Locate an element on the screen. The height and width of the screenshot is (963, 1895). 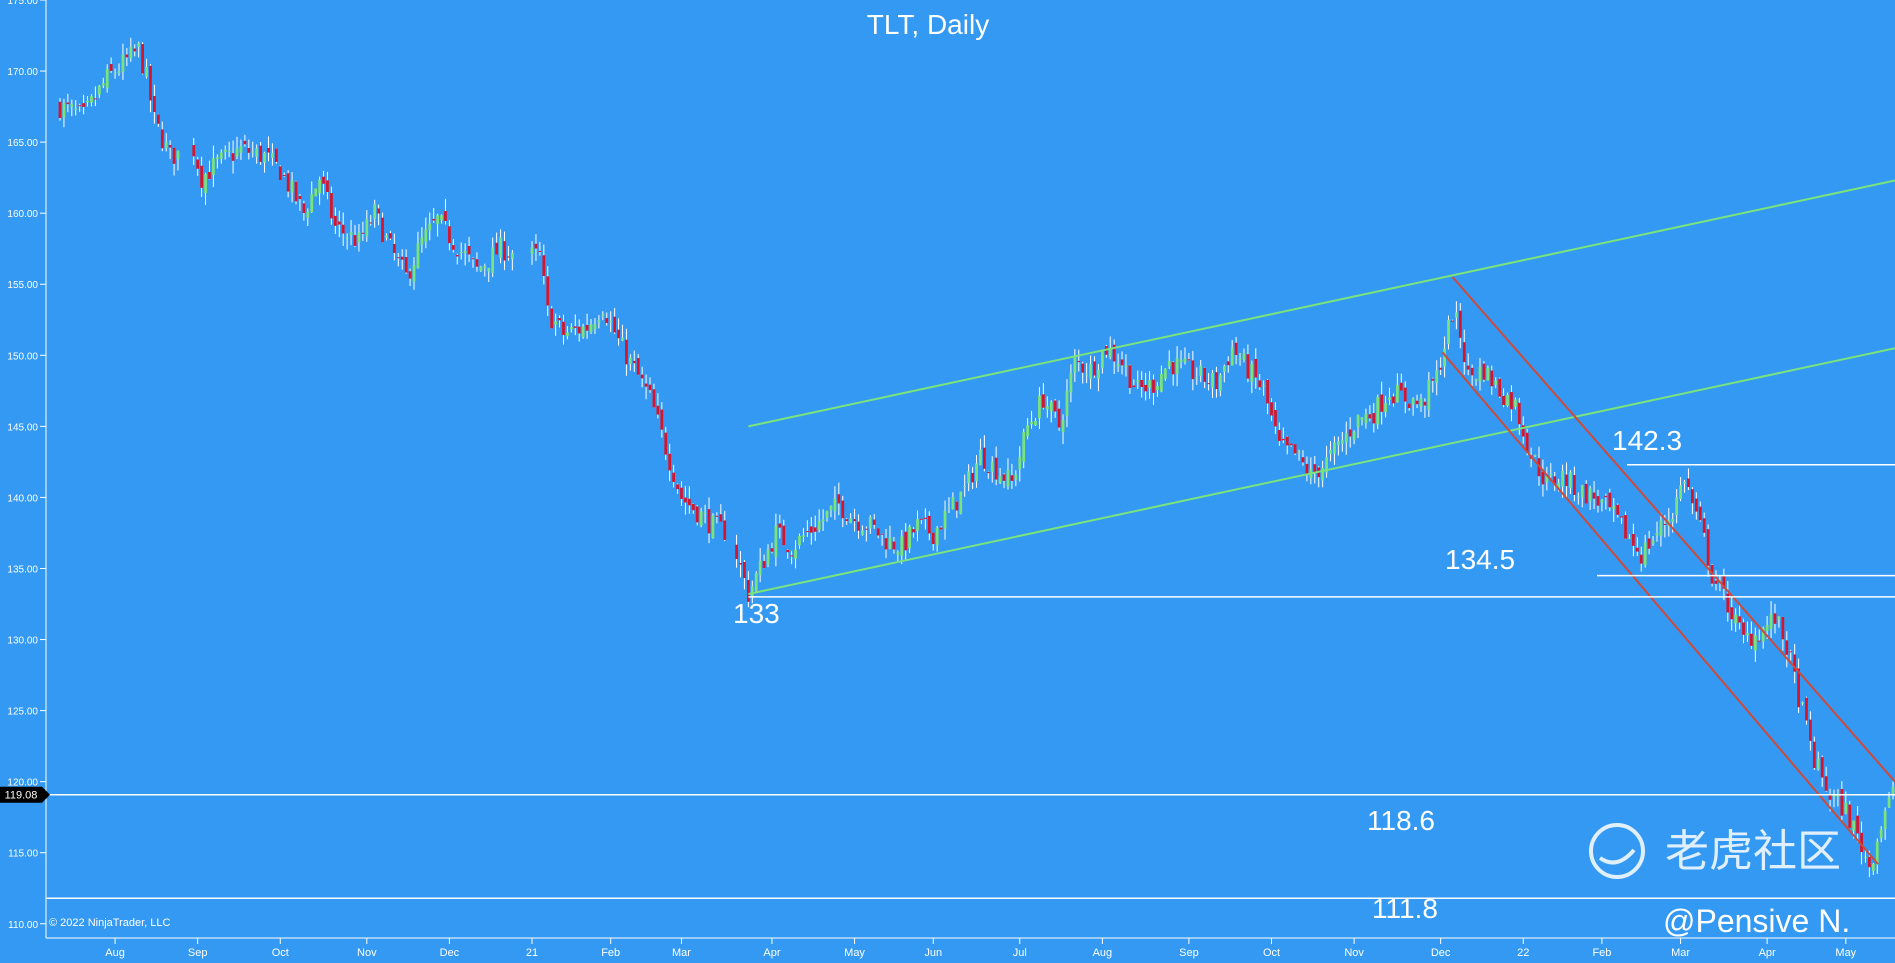
price-tick-label: 135.00 is located at coordinates (22, 569).